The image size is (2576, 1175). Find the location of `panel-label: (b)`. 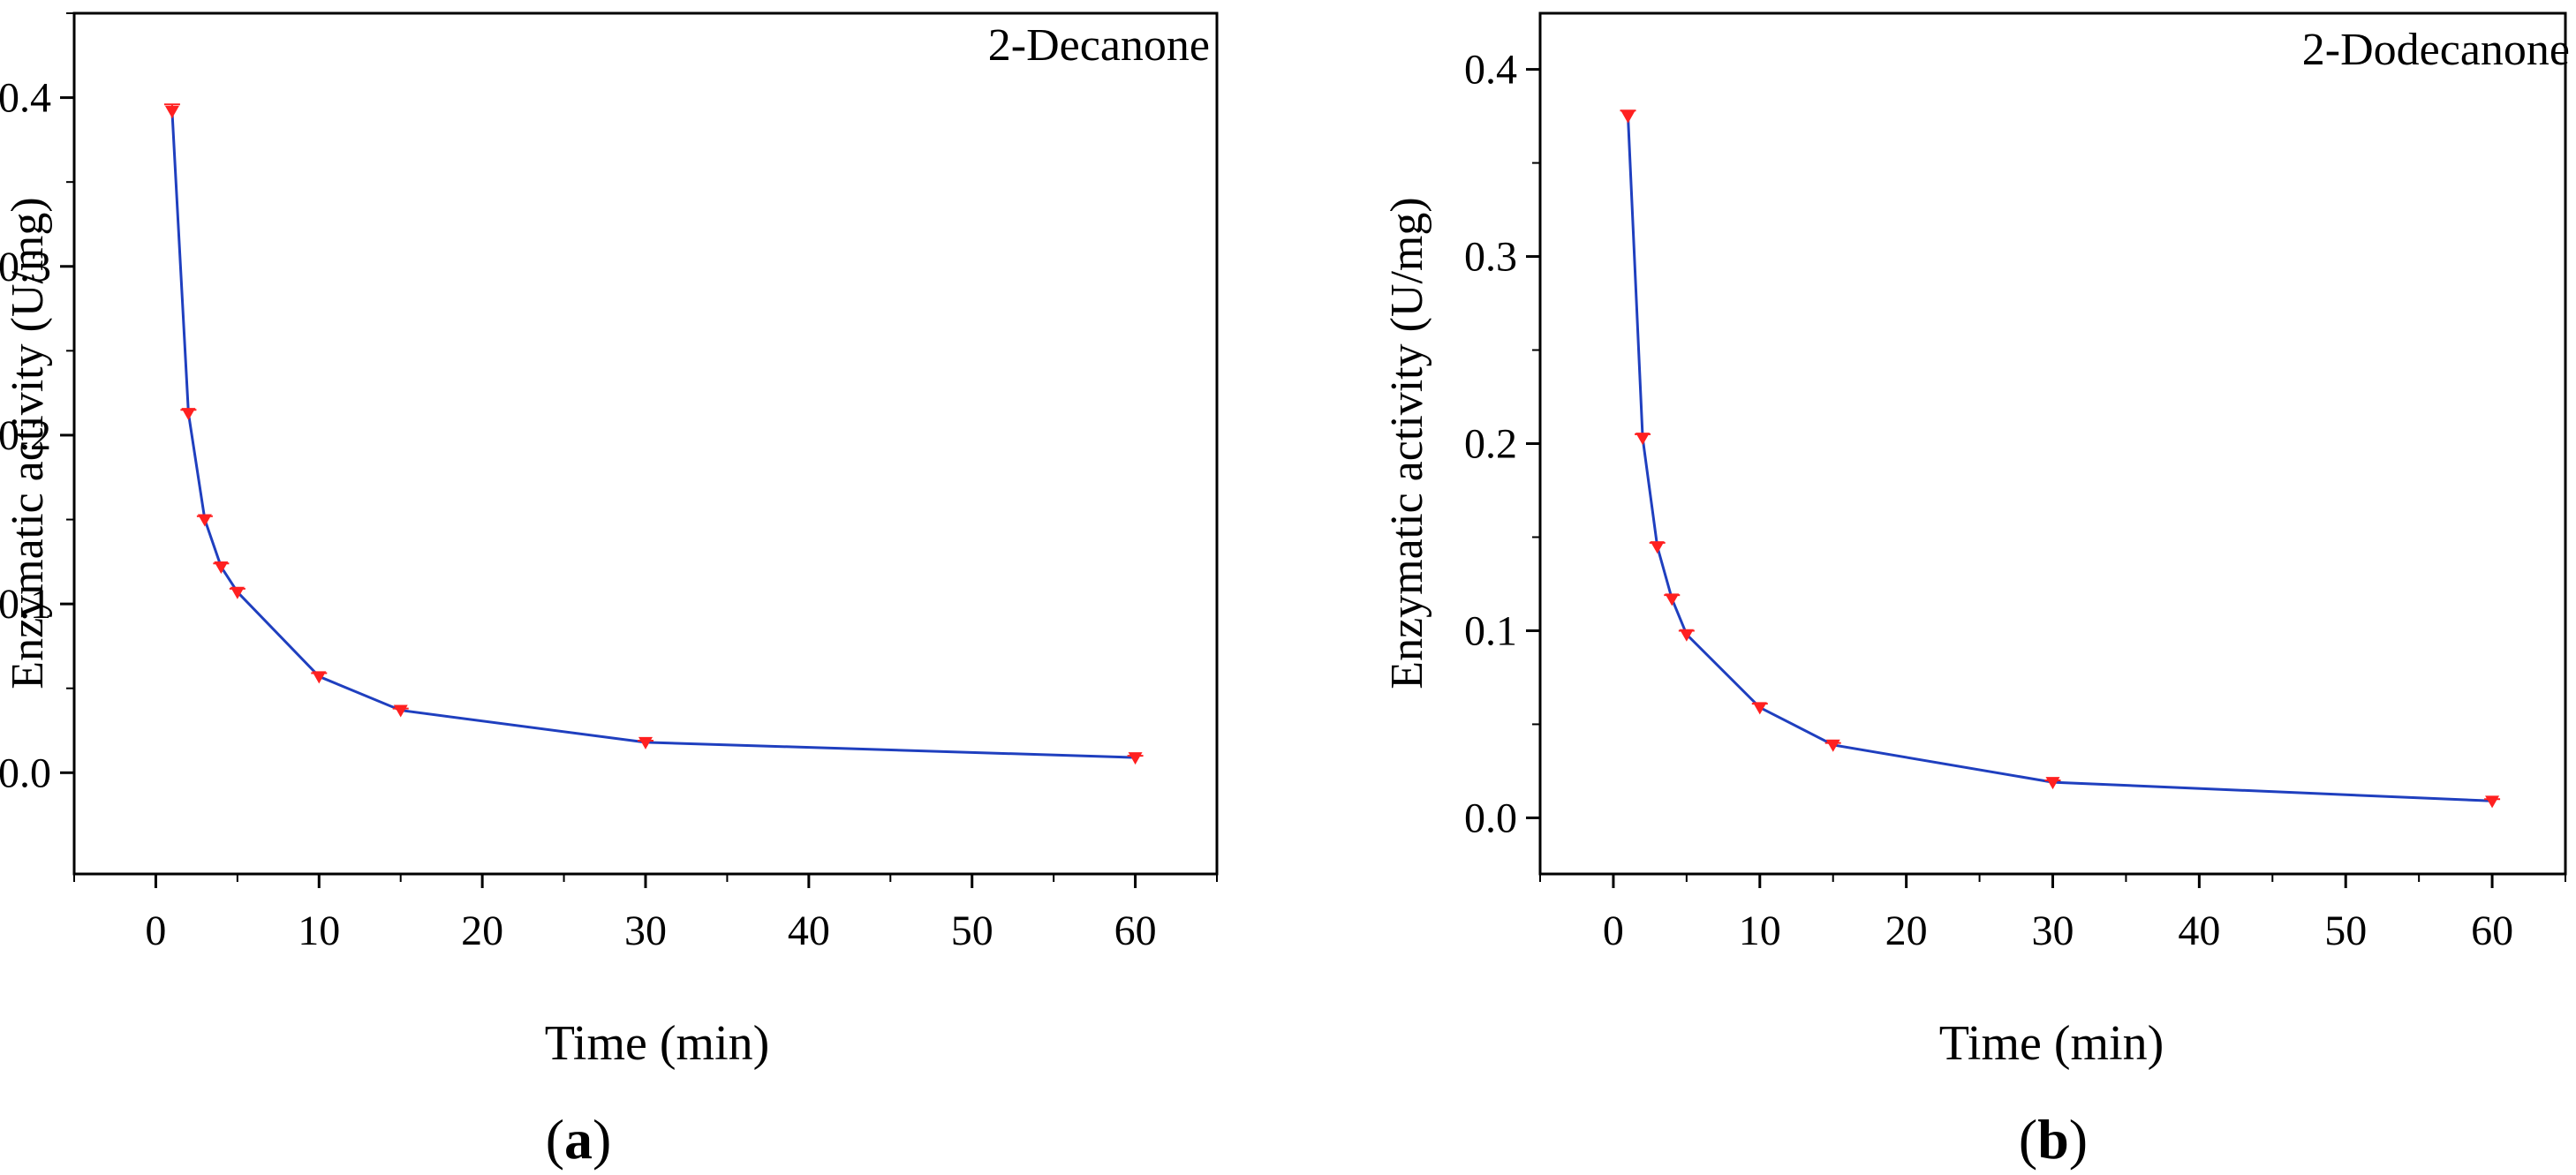

panel-label: (b) is located at coordinates (2053, 1139).